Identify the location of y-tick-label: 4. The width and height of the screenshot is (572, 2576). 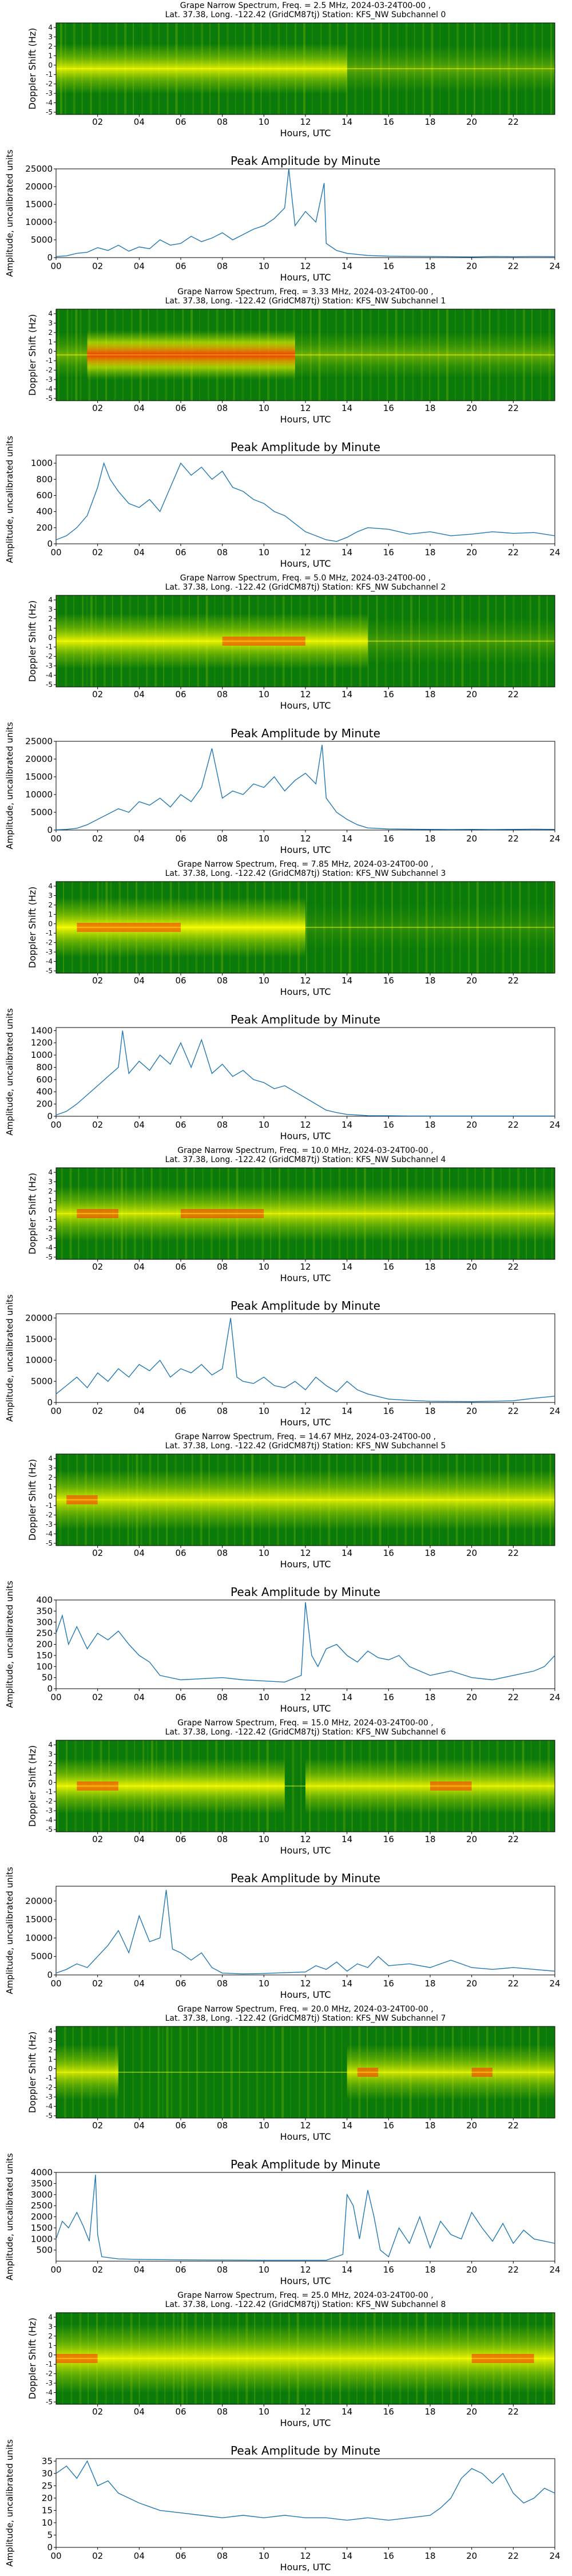
(50, 886).